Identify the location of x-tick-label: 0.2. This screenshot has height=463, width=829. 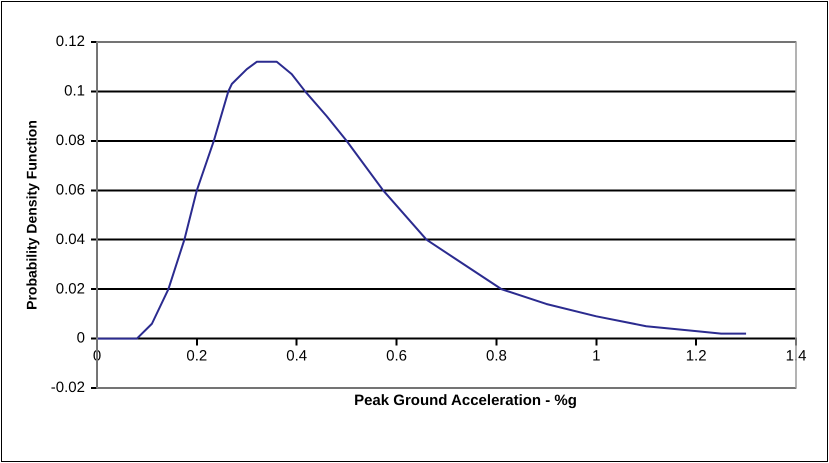
(197, 356).